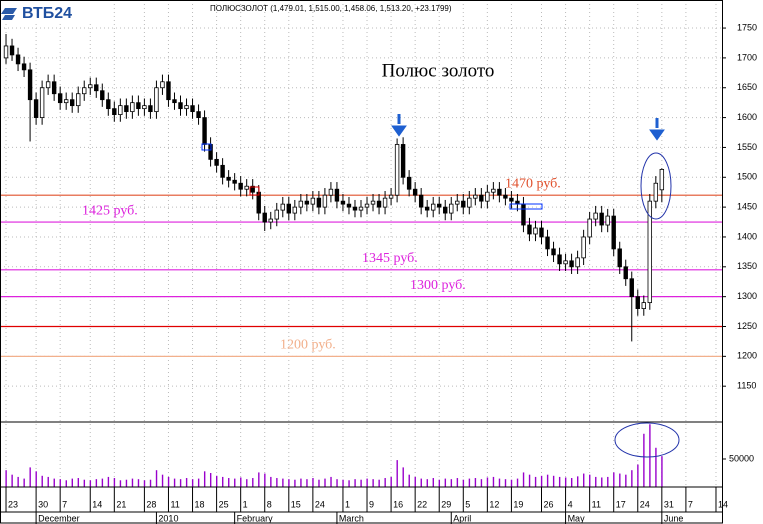  What do you see at coordinates (438, 285) in the screenshot?
I see `level-label: 1300 руб.` at bounding box center [438, 285].